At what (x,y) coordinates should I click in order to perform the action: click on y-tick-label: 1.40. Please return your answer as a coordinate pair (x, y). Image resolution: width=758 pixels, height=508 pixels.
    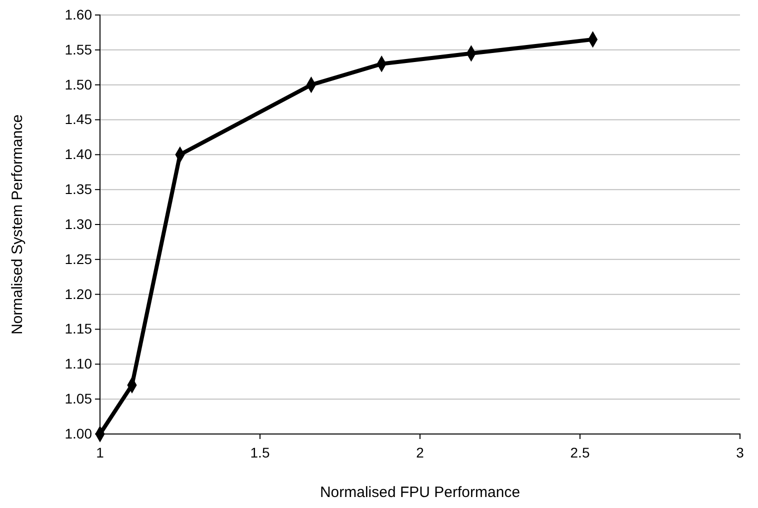
    Looking at the image, I should click on (78, 154).